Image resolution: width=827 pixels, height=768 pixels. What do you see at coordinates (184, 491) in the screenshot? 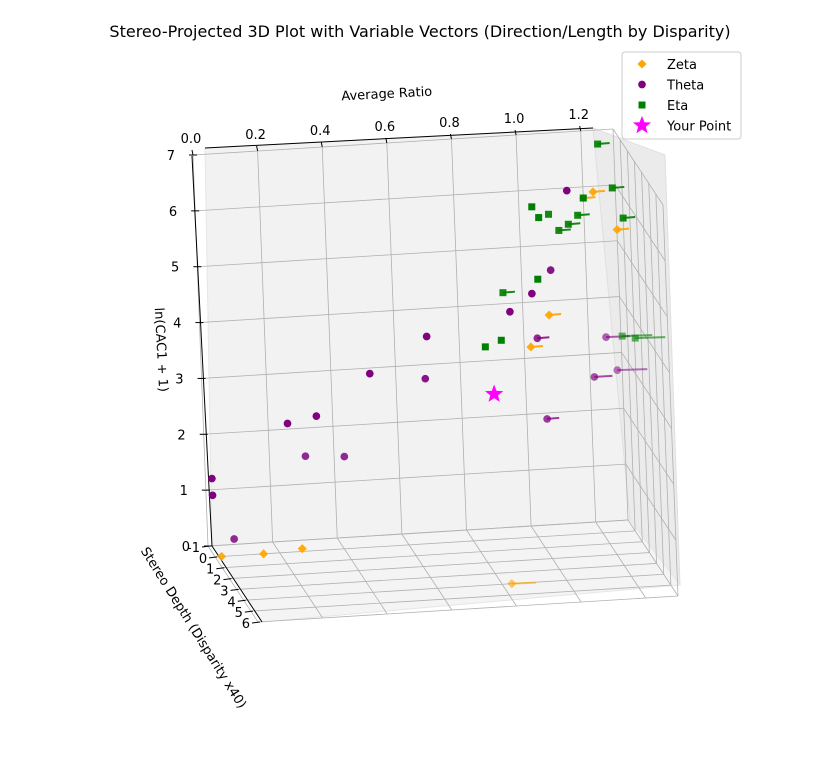
I see `z-tick-label: 1` at bounding box center [184, 491].